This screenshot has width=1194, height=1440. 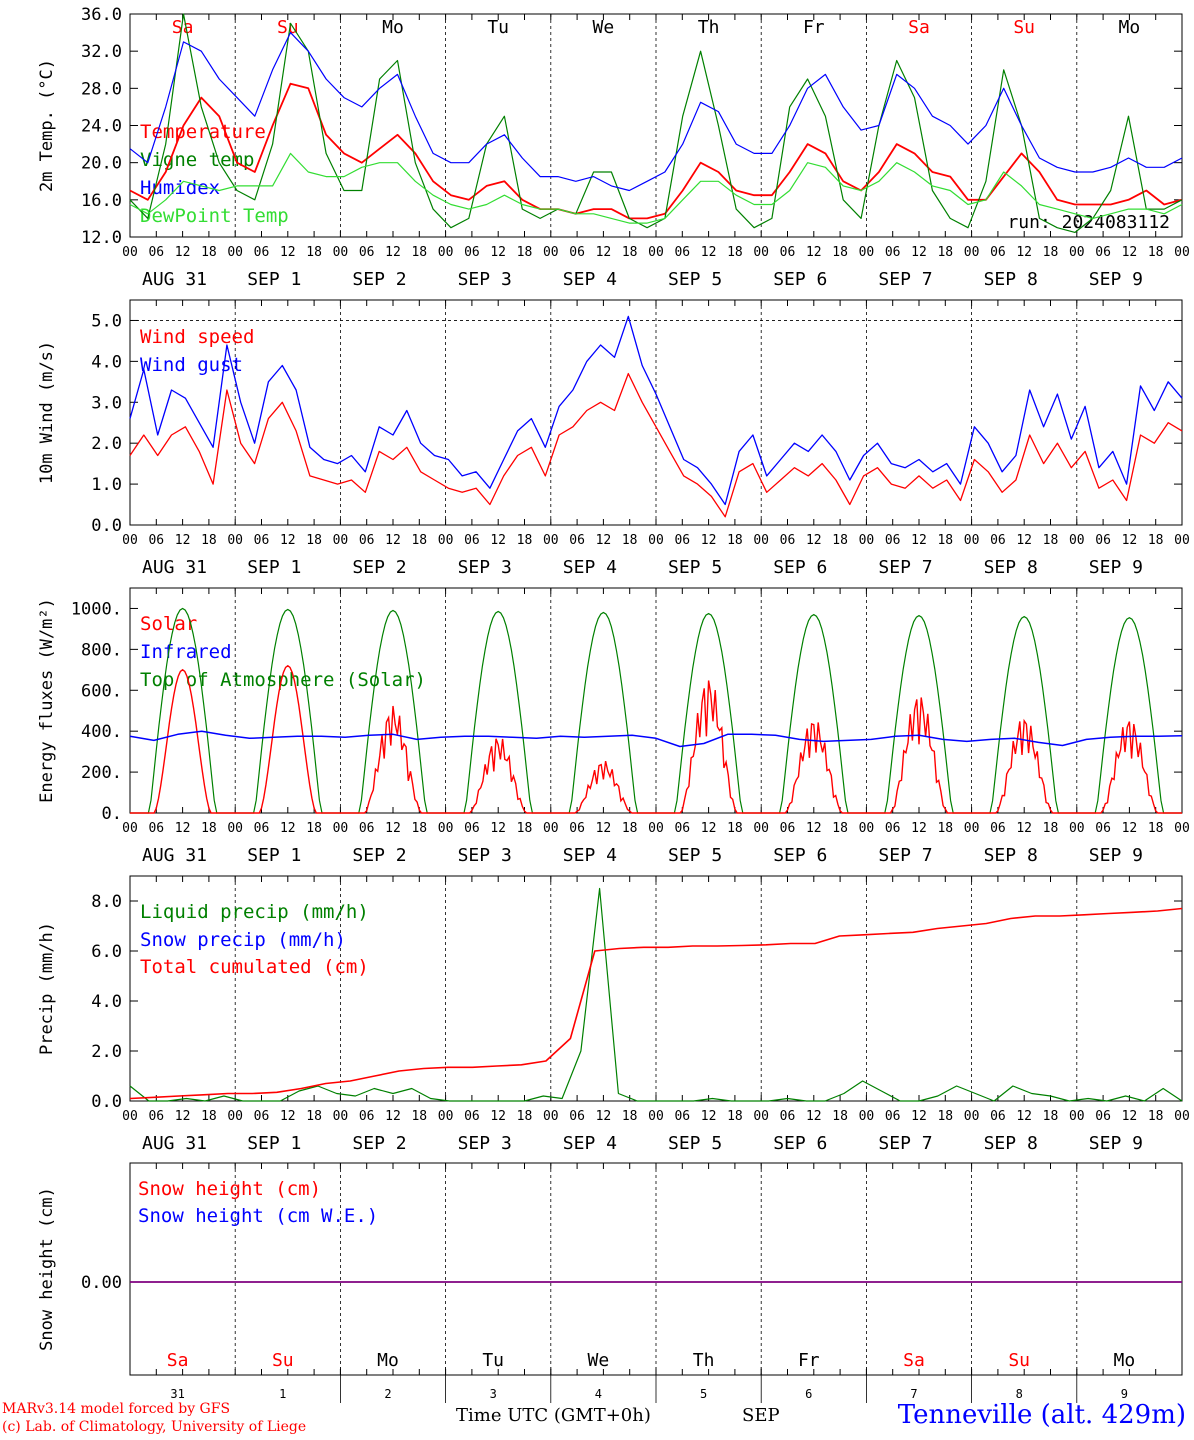 What do you see at coordinates (485, 1143) in the screenshot?
I see `date-label: SEP 3` at bounding box center [485, 1143].